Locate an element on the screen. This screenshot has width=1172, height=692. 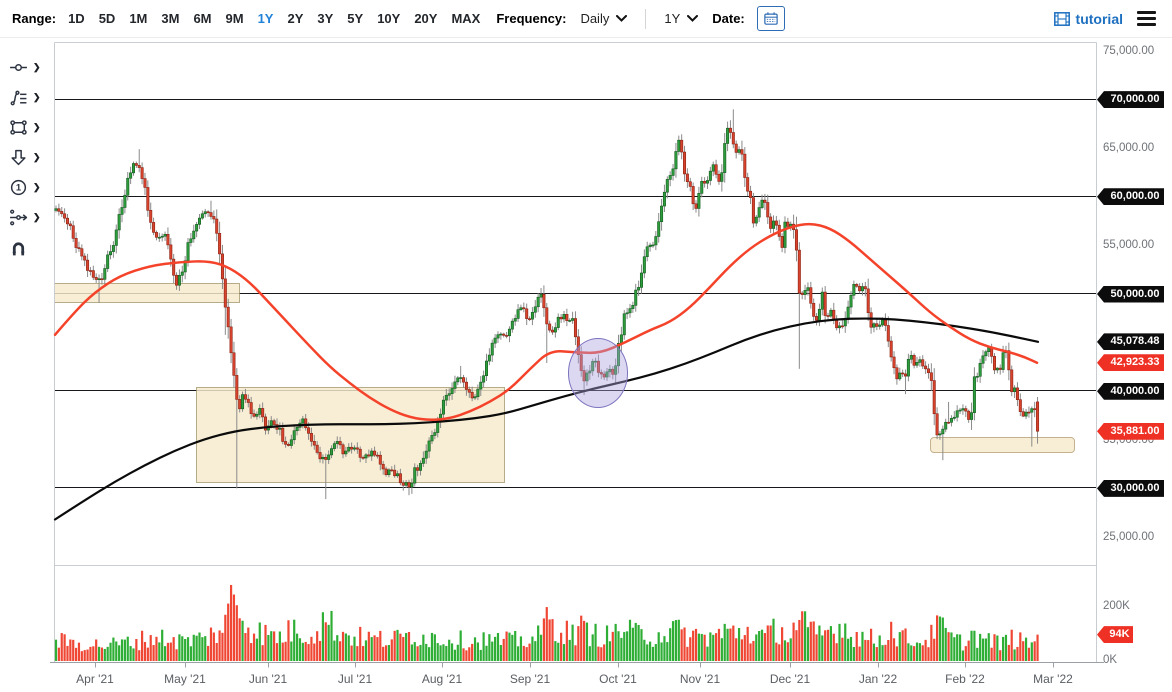
range-9m: 9M is located at coordinates (234, 18).